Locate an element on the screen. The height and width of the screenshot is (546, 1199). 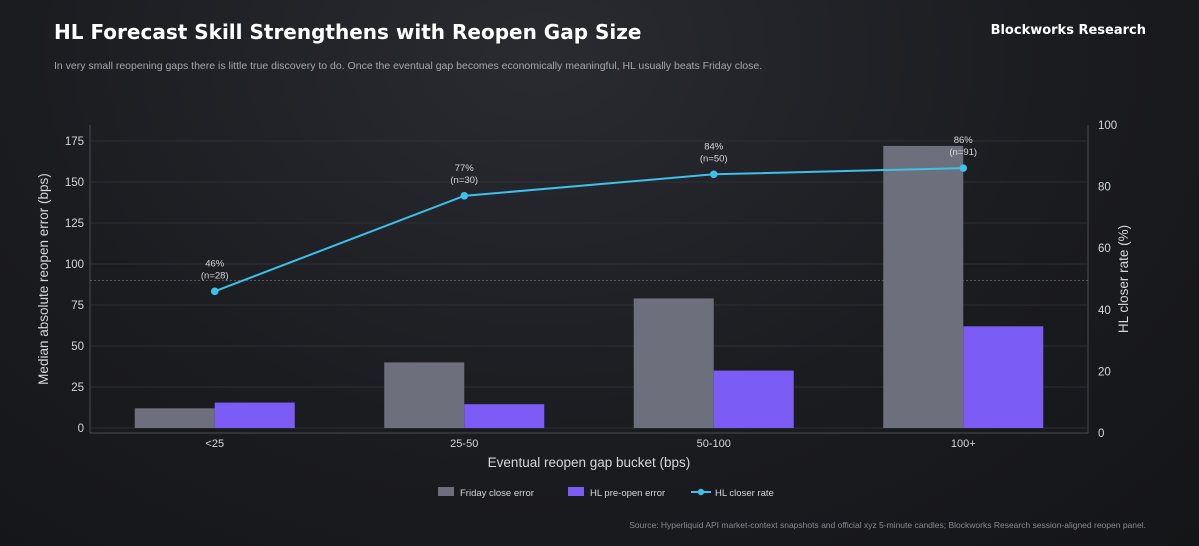
y2-tick-label: 100 is located at coordinates (1107, 126).